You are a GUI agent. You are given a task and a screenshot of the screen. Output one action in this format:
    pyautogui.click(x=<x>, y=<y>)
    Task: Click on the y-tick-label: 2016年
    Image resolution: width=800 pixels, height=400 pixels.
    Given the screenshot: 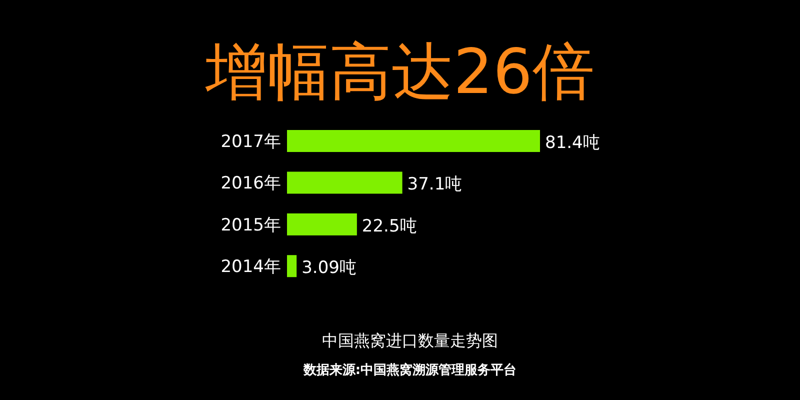 What is the action you would take?
    pyautogui.click(x=250, y=184)
    